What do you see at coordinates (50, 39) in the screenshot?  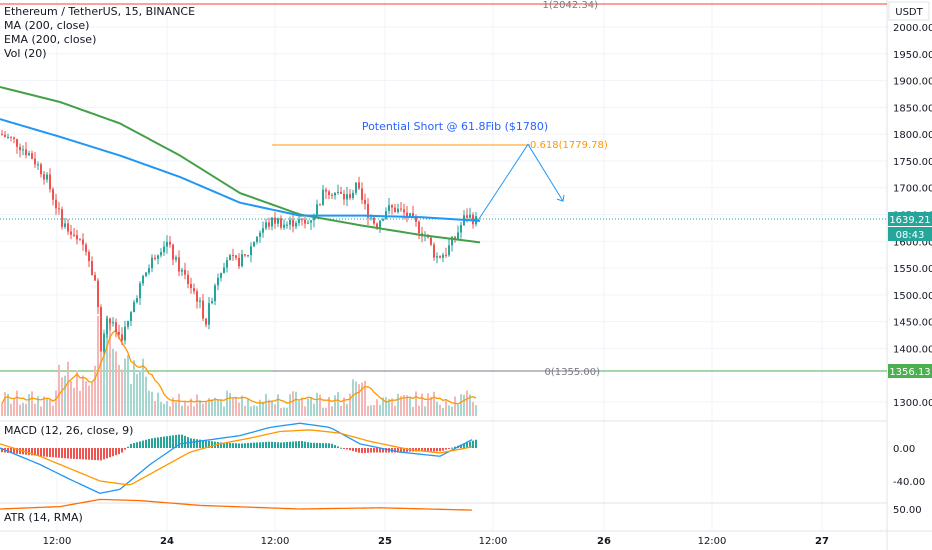 I see `indicator-ema-label: EMA (200, close)` at bounding box center [50, 39].